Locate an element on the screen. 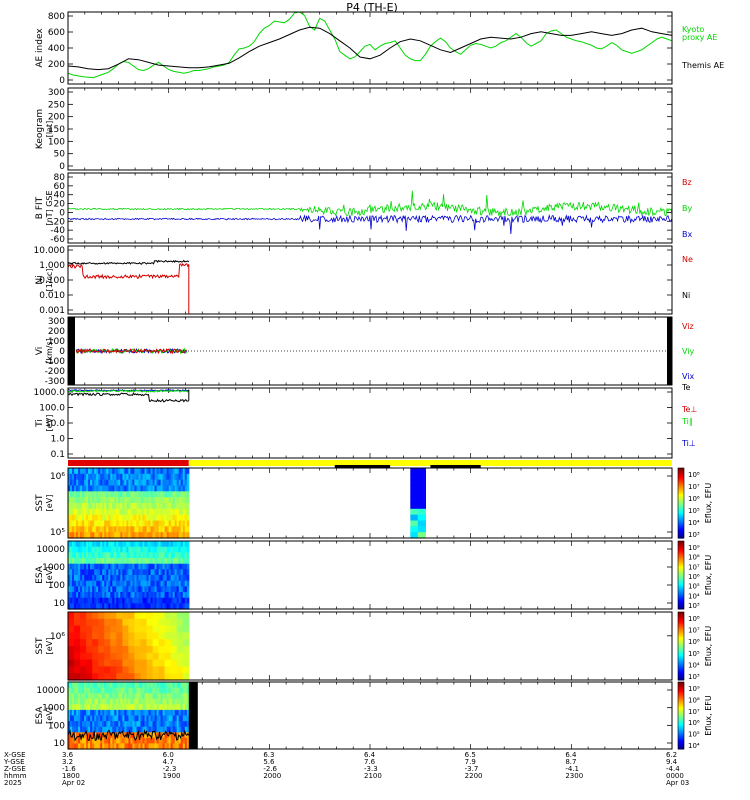 The height and width of the screenshot is (800, 750). x-tick-label: -3.7 is located at coordinates (472, 769).